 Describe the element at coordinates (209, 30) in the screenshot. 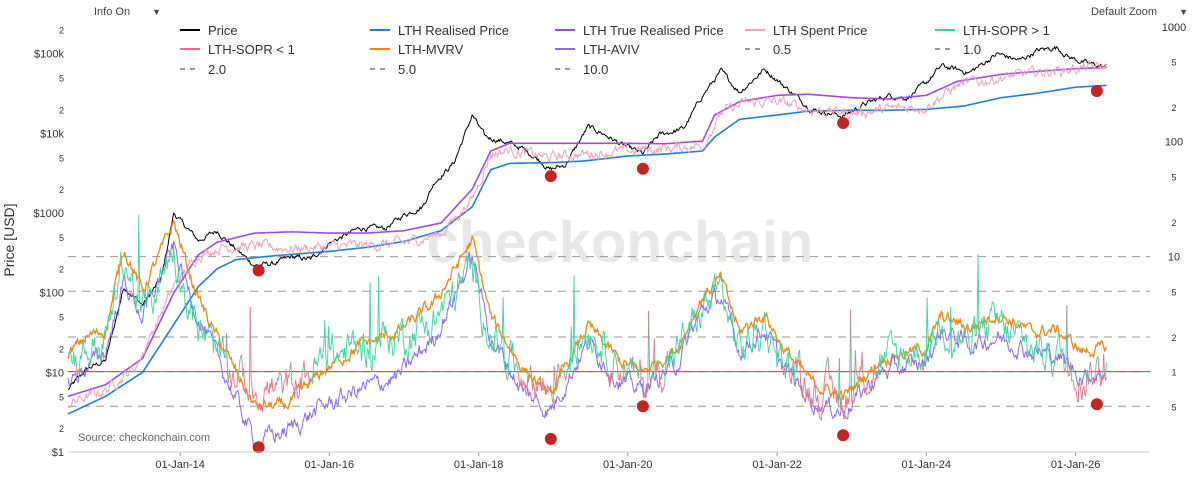

I see `legend-item: Price` at that location.